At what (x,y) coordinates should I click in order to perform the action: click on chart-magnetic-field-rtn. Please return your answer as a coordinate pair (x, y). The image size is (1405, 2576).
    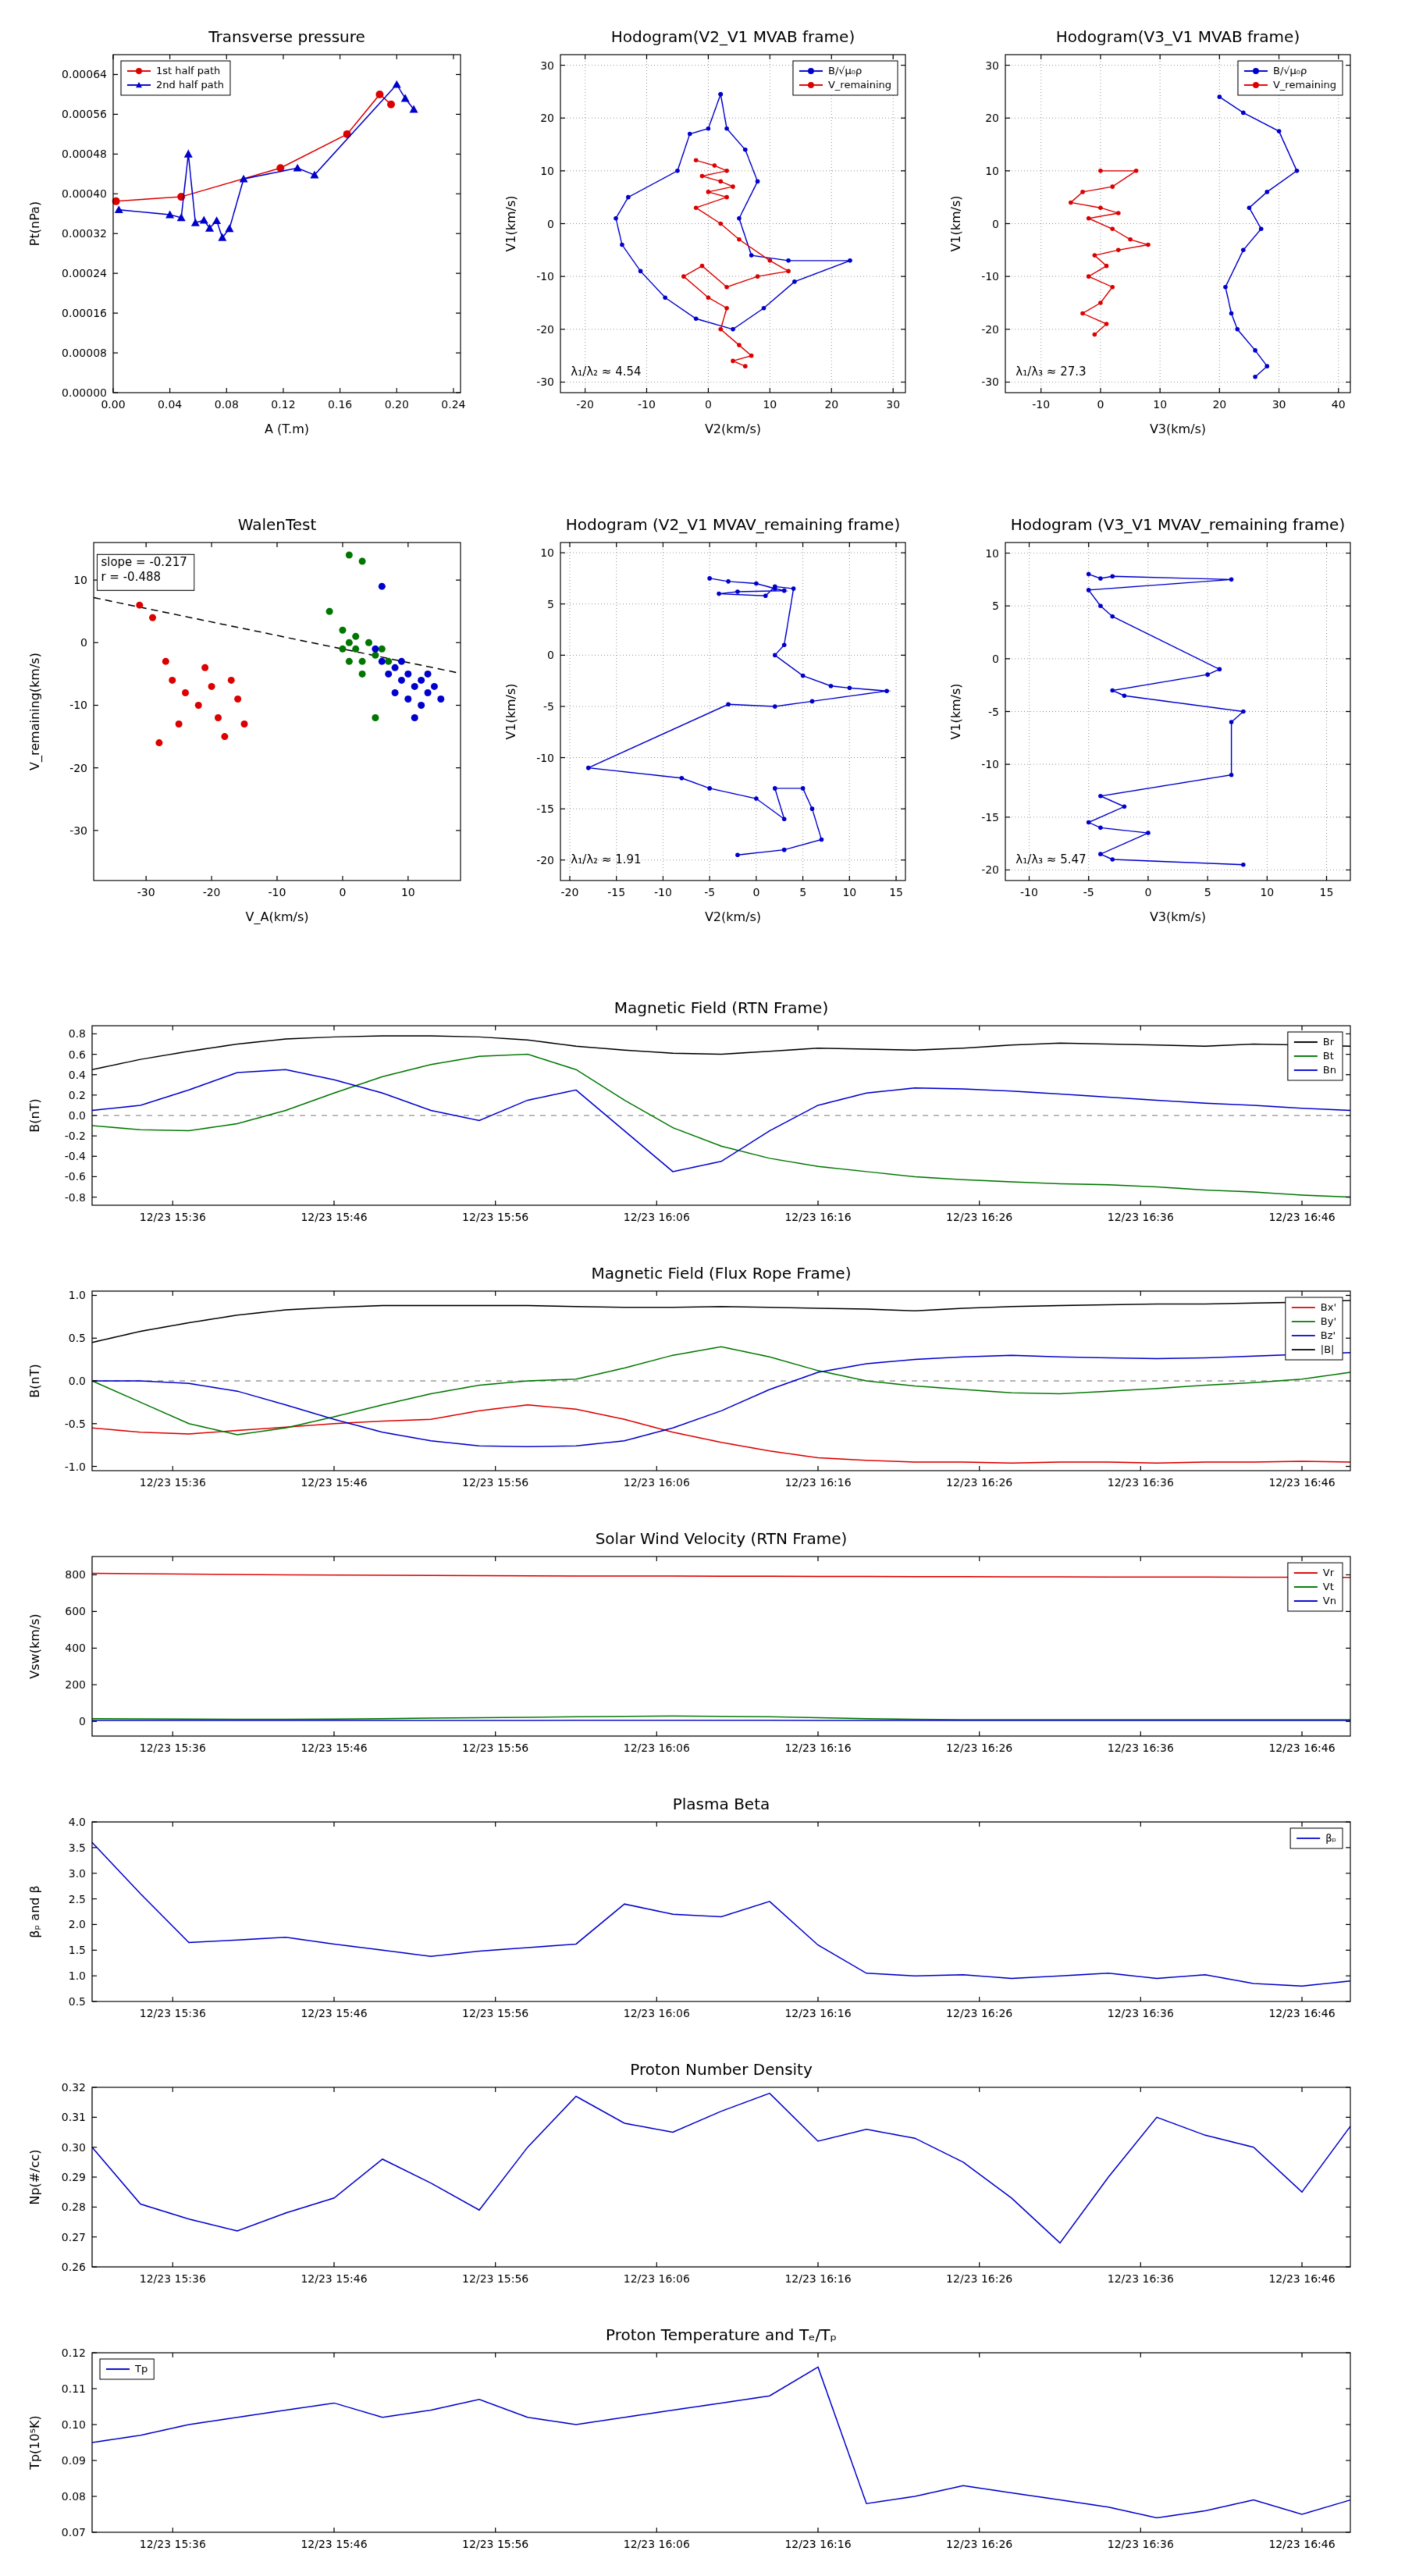
    Looking at the image, I should click on (704, 1116).